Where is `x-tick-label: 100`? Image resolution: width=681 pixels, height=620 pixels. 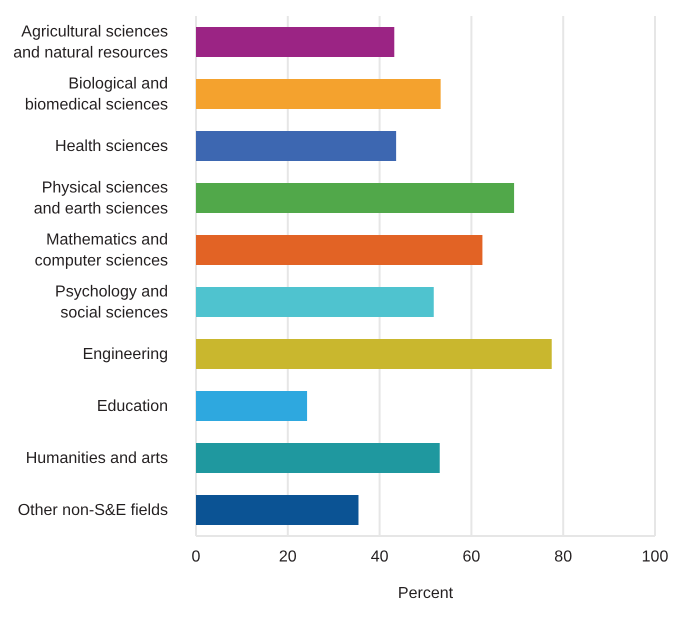
x-tick-label: 100 is located at coordinates (655, 557).